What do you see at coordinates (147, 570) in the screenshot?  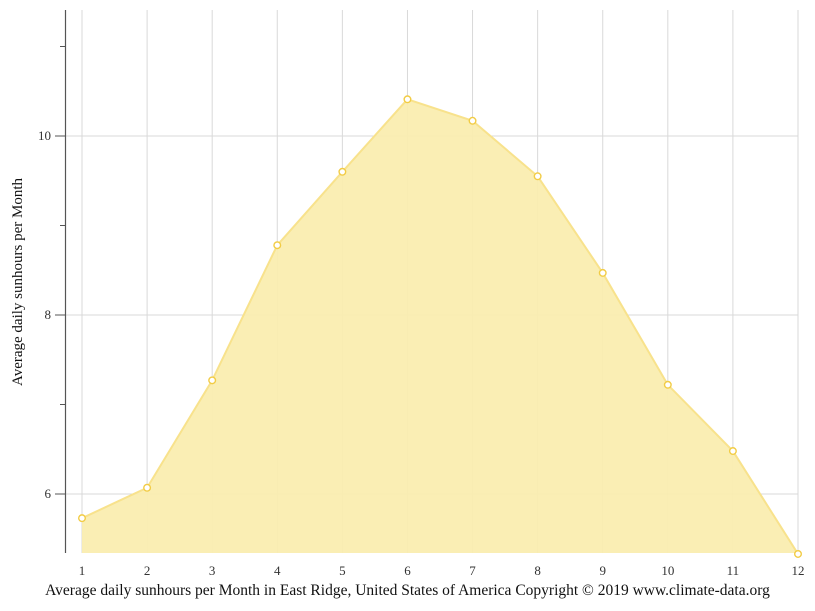 I see `x-tick-label: 2` at bounding box center [147, 570].